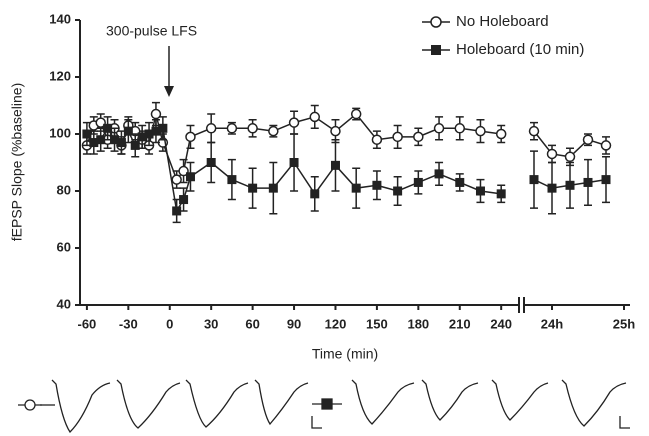 Image resolution: width=649 pixels, height=436 pixels. Describe the element at coordinates (252, 323) in the screenshot. I see `x-tick-label: 60` at that location.